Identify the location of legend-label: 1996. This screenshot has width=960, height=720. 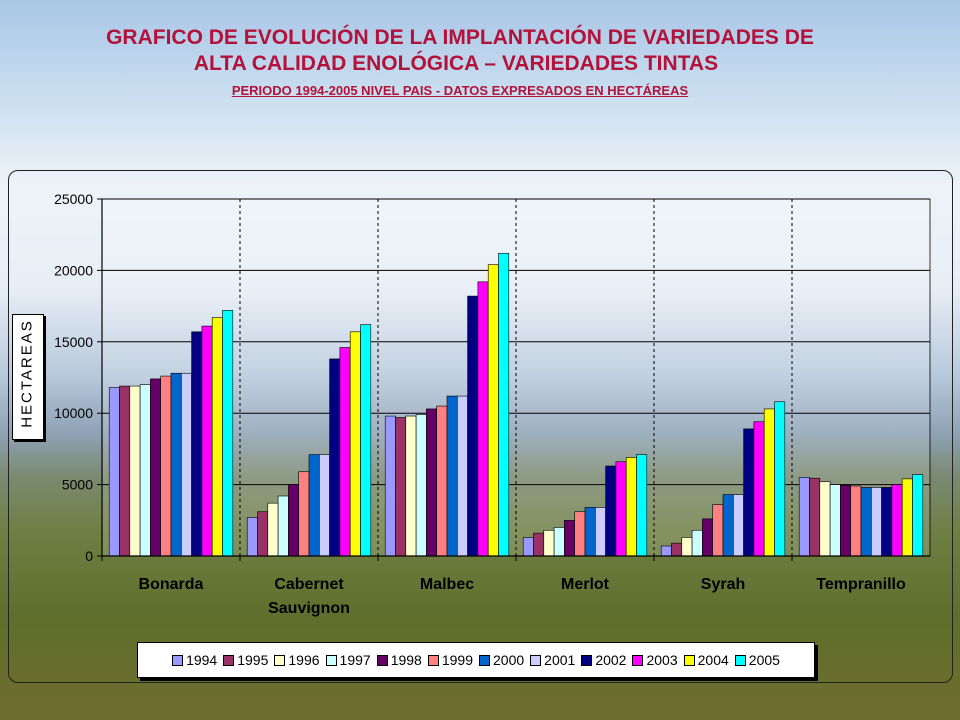
(304, 660).